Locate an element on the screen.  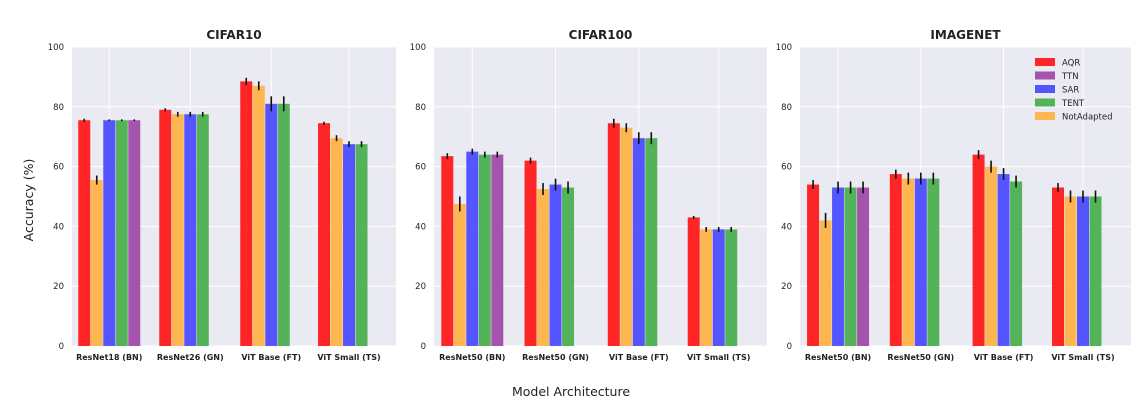
panel-title: CIFAR10 is located at coordinates (233, 35).